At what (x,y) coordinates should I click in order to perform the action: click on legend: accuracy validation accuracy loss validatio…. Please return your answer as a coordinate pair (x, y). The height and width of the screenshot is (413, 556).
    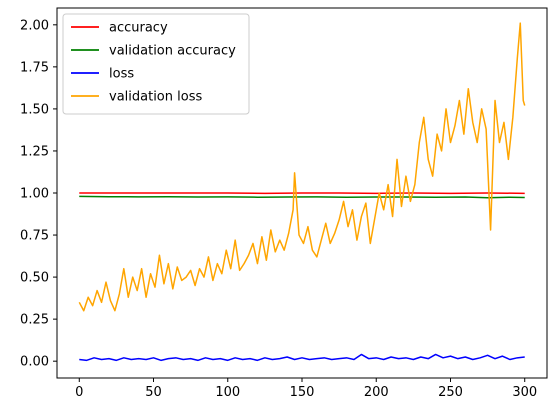
    Looking at the image, I should click on (156, 64).